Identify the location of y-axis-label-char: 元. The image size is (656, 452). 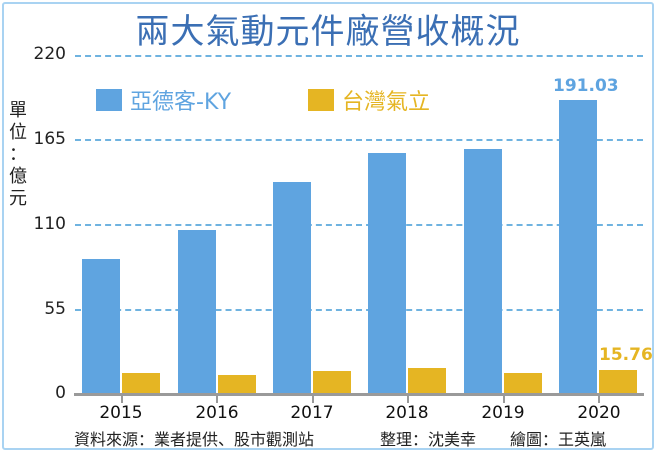
(18, 198).